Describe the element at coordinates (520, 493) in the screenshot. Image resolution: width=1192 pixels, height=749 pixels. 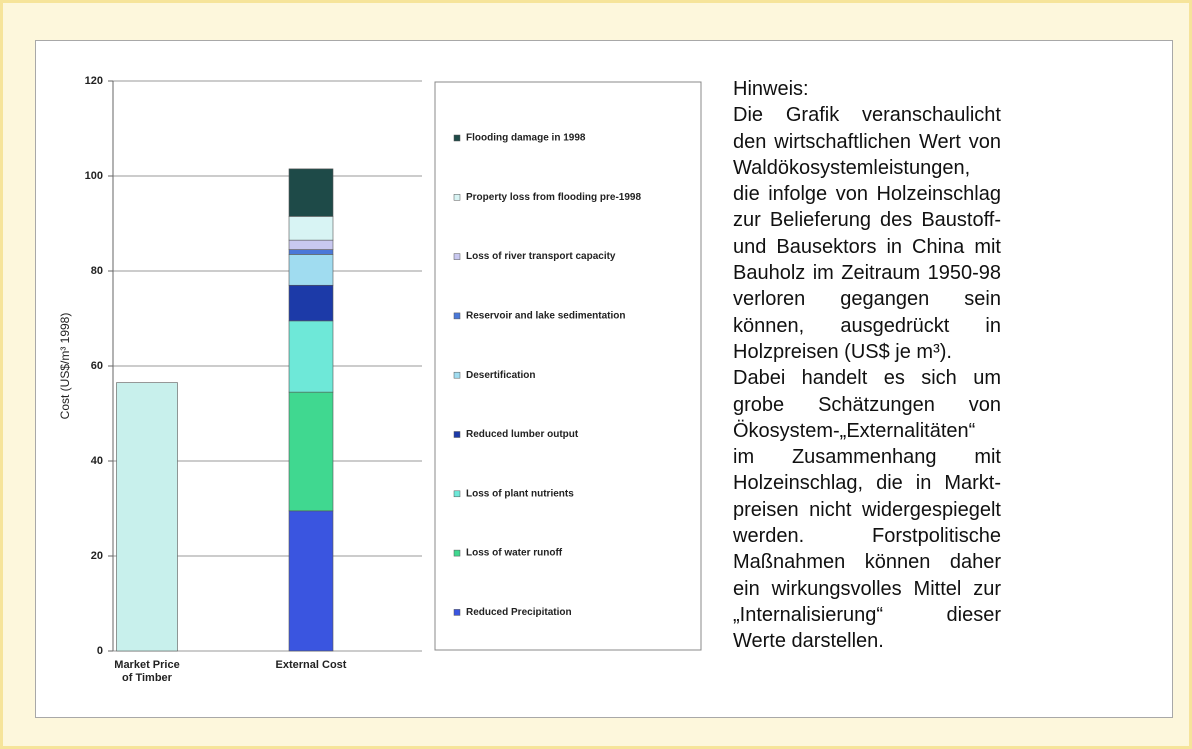
I see `legend-label: Loss of plant nutrients` at that location.